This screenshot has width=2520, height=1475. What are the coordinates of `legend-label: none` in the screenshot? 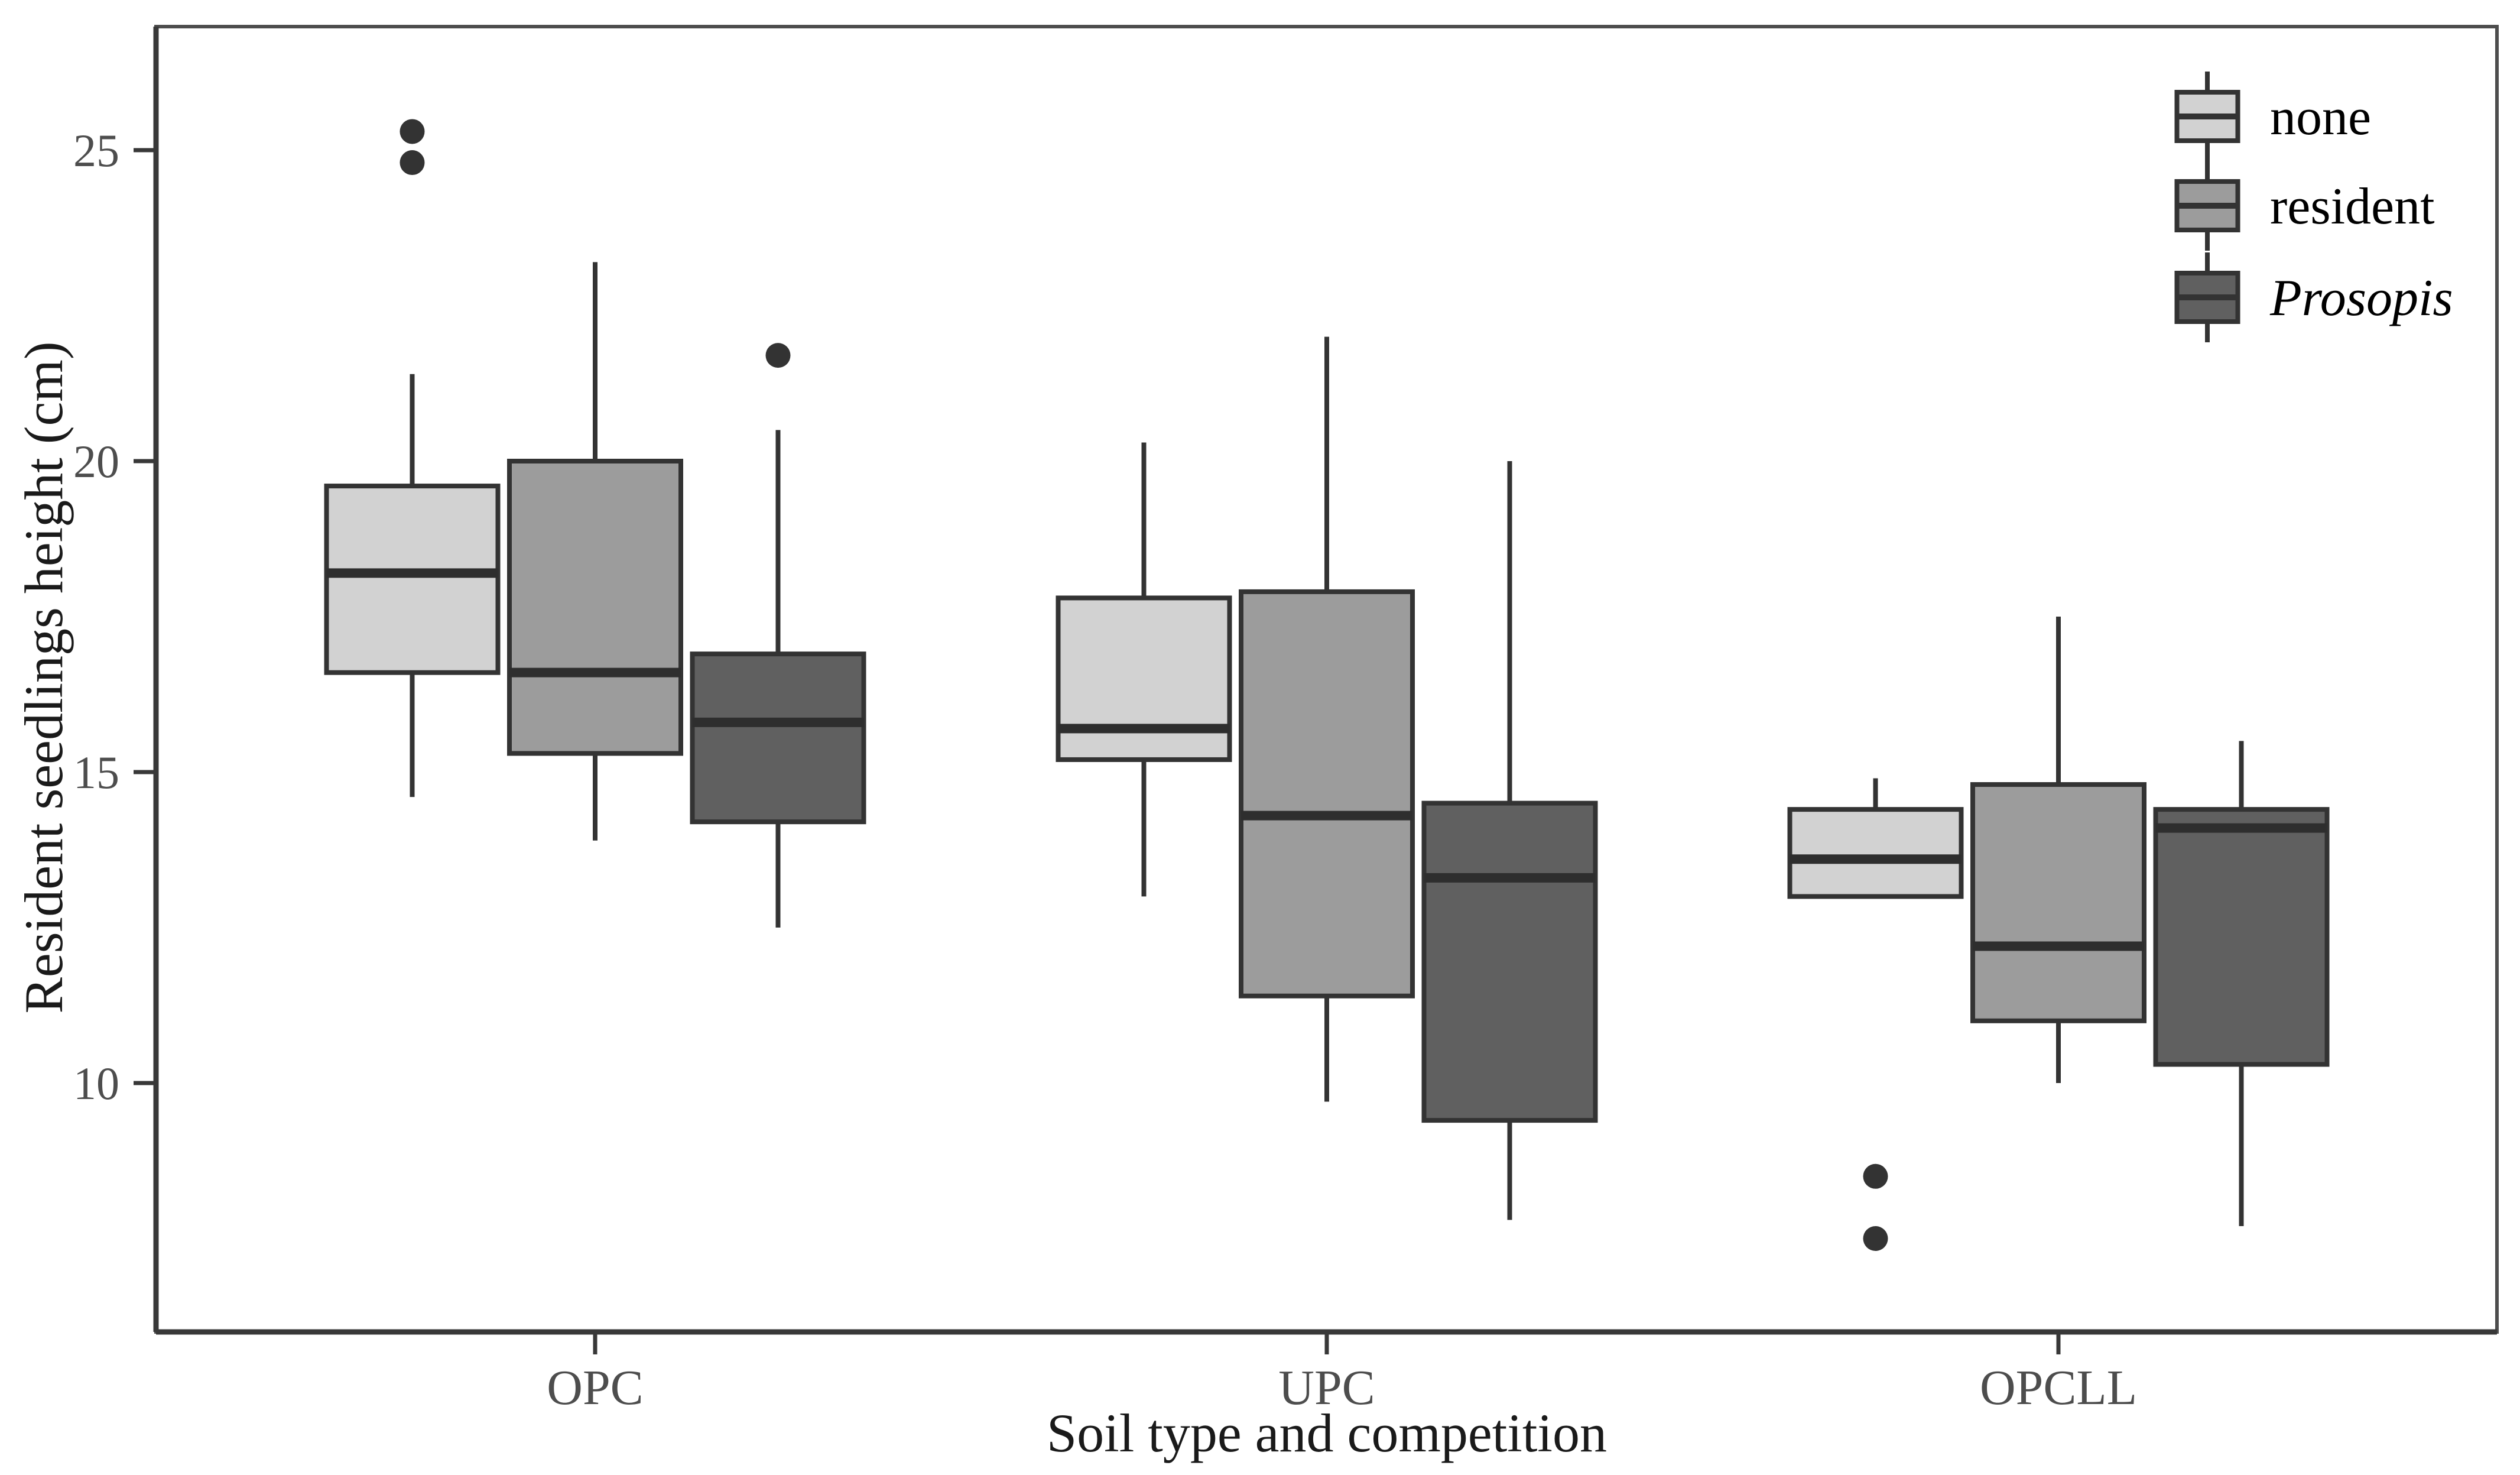 It's located at (2320, 117).